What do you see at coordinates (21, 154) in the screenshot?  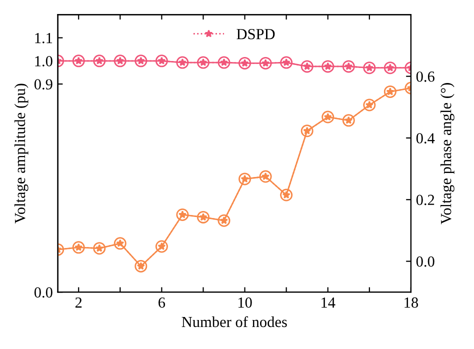 I see `y-axis-title: Voltage amplitude (pu)` at bounding box center [21, 154].